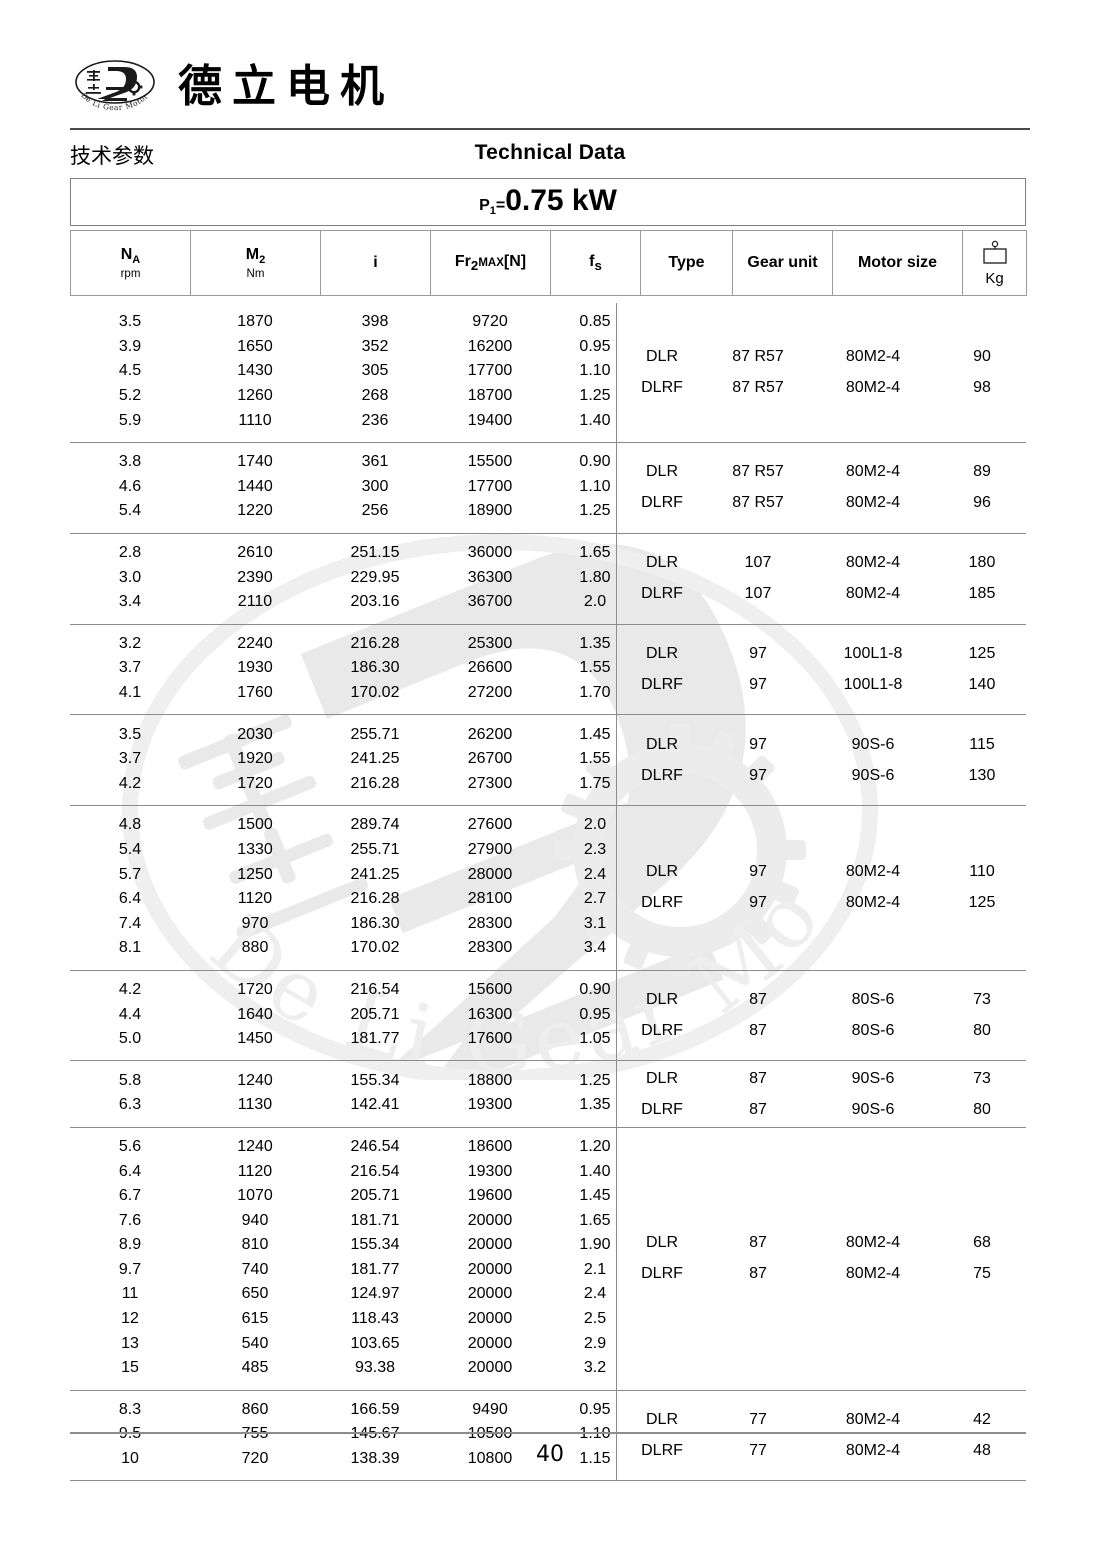 The width and height of the screenshot is (1100, 1555). I want to click on cell-fs: 1.15, so click(595, 1459).